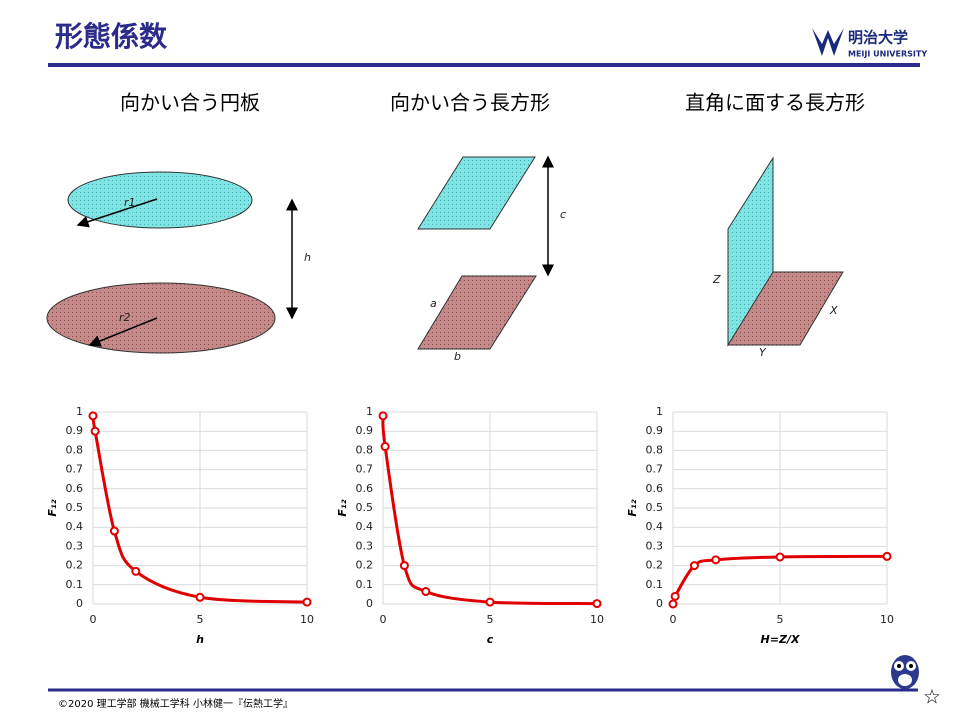 The image size is (960, 720). I want to click on section-title: 直角に面する長方形, so click(775, 103).